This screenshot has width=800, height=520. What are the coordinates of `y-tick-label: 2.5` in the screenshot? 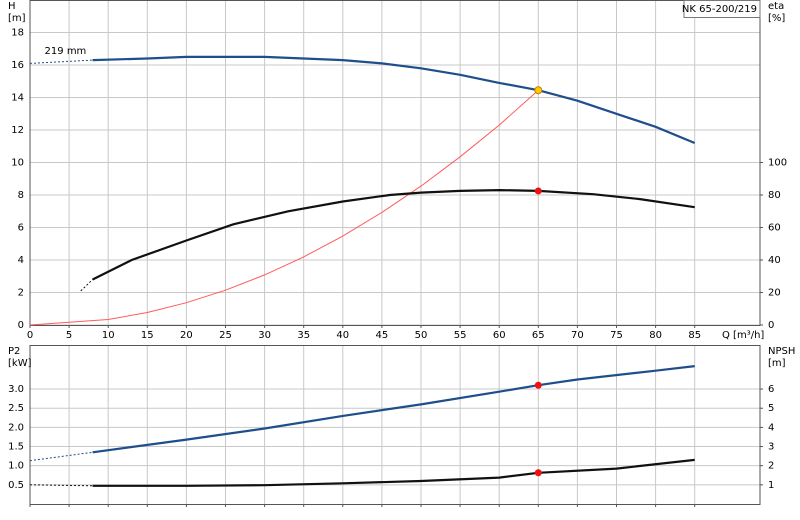 It's located at (16, 408).